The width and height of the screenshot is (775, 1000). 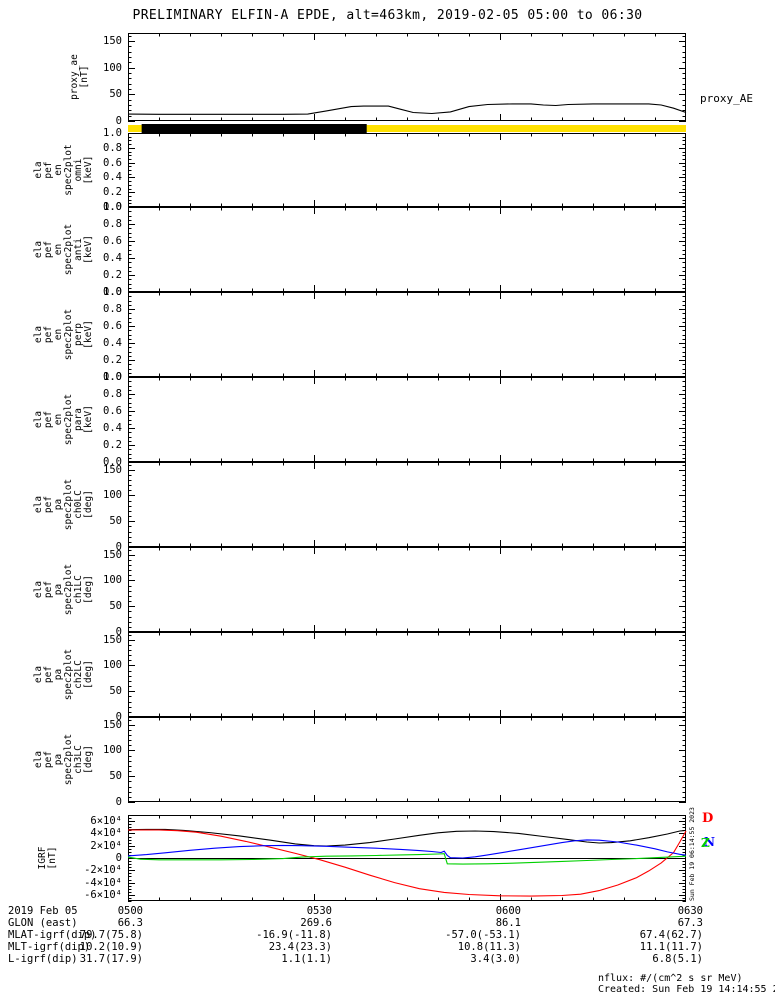 What do you see at coordinates (111, 947) in the screenshot?
I see `ephemeris-value: 10.2(10.9)` at bounding box center [111, 947].